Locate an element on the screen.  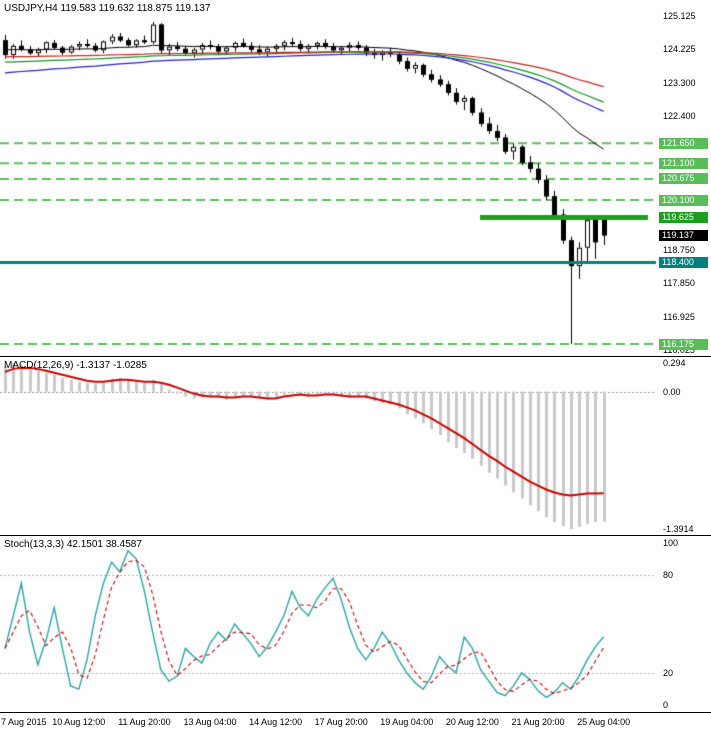
time-axis-label: 21 Aug 20:00 is located at coordinates (538, 722).